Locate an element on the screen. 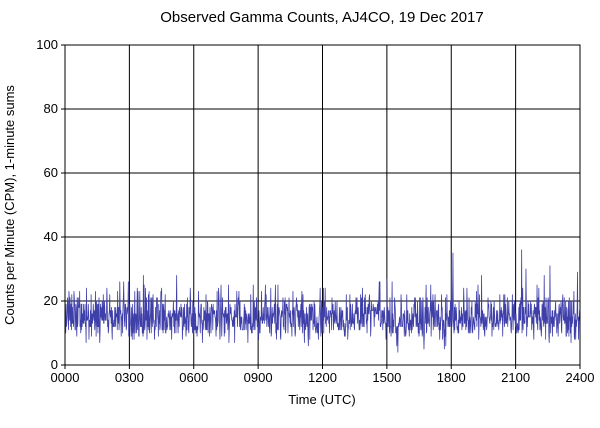  y-tick-label: 0 is located at coordinates (54, 364).